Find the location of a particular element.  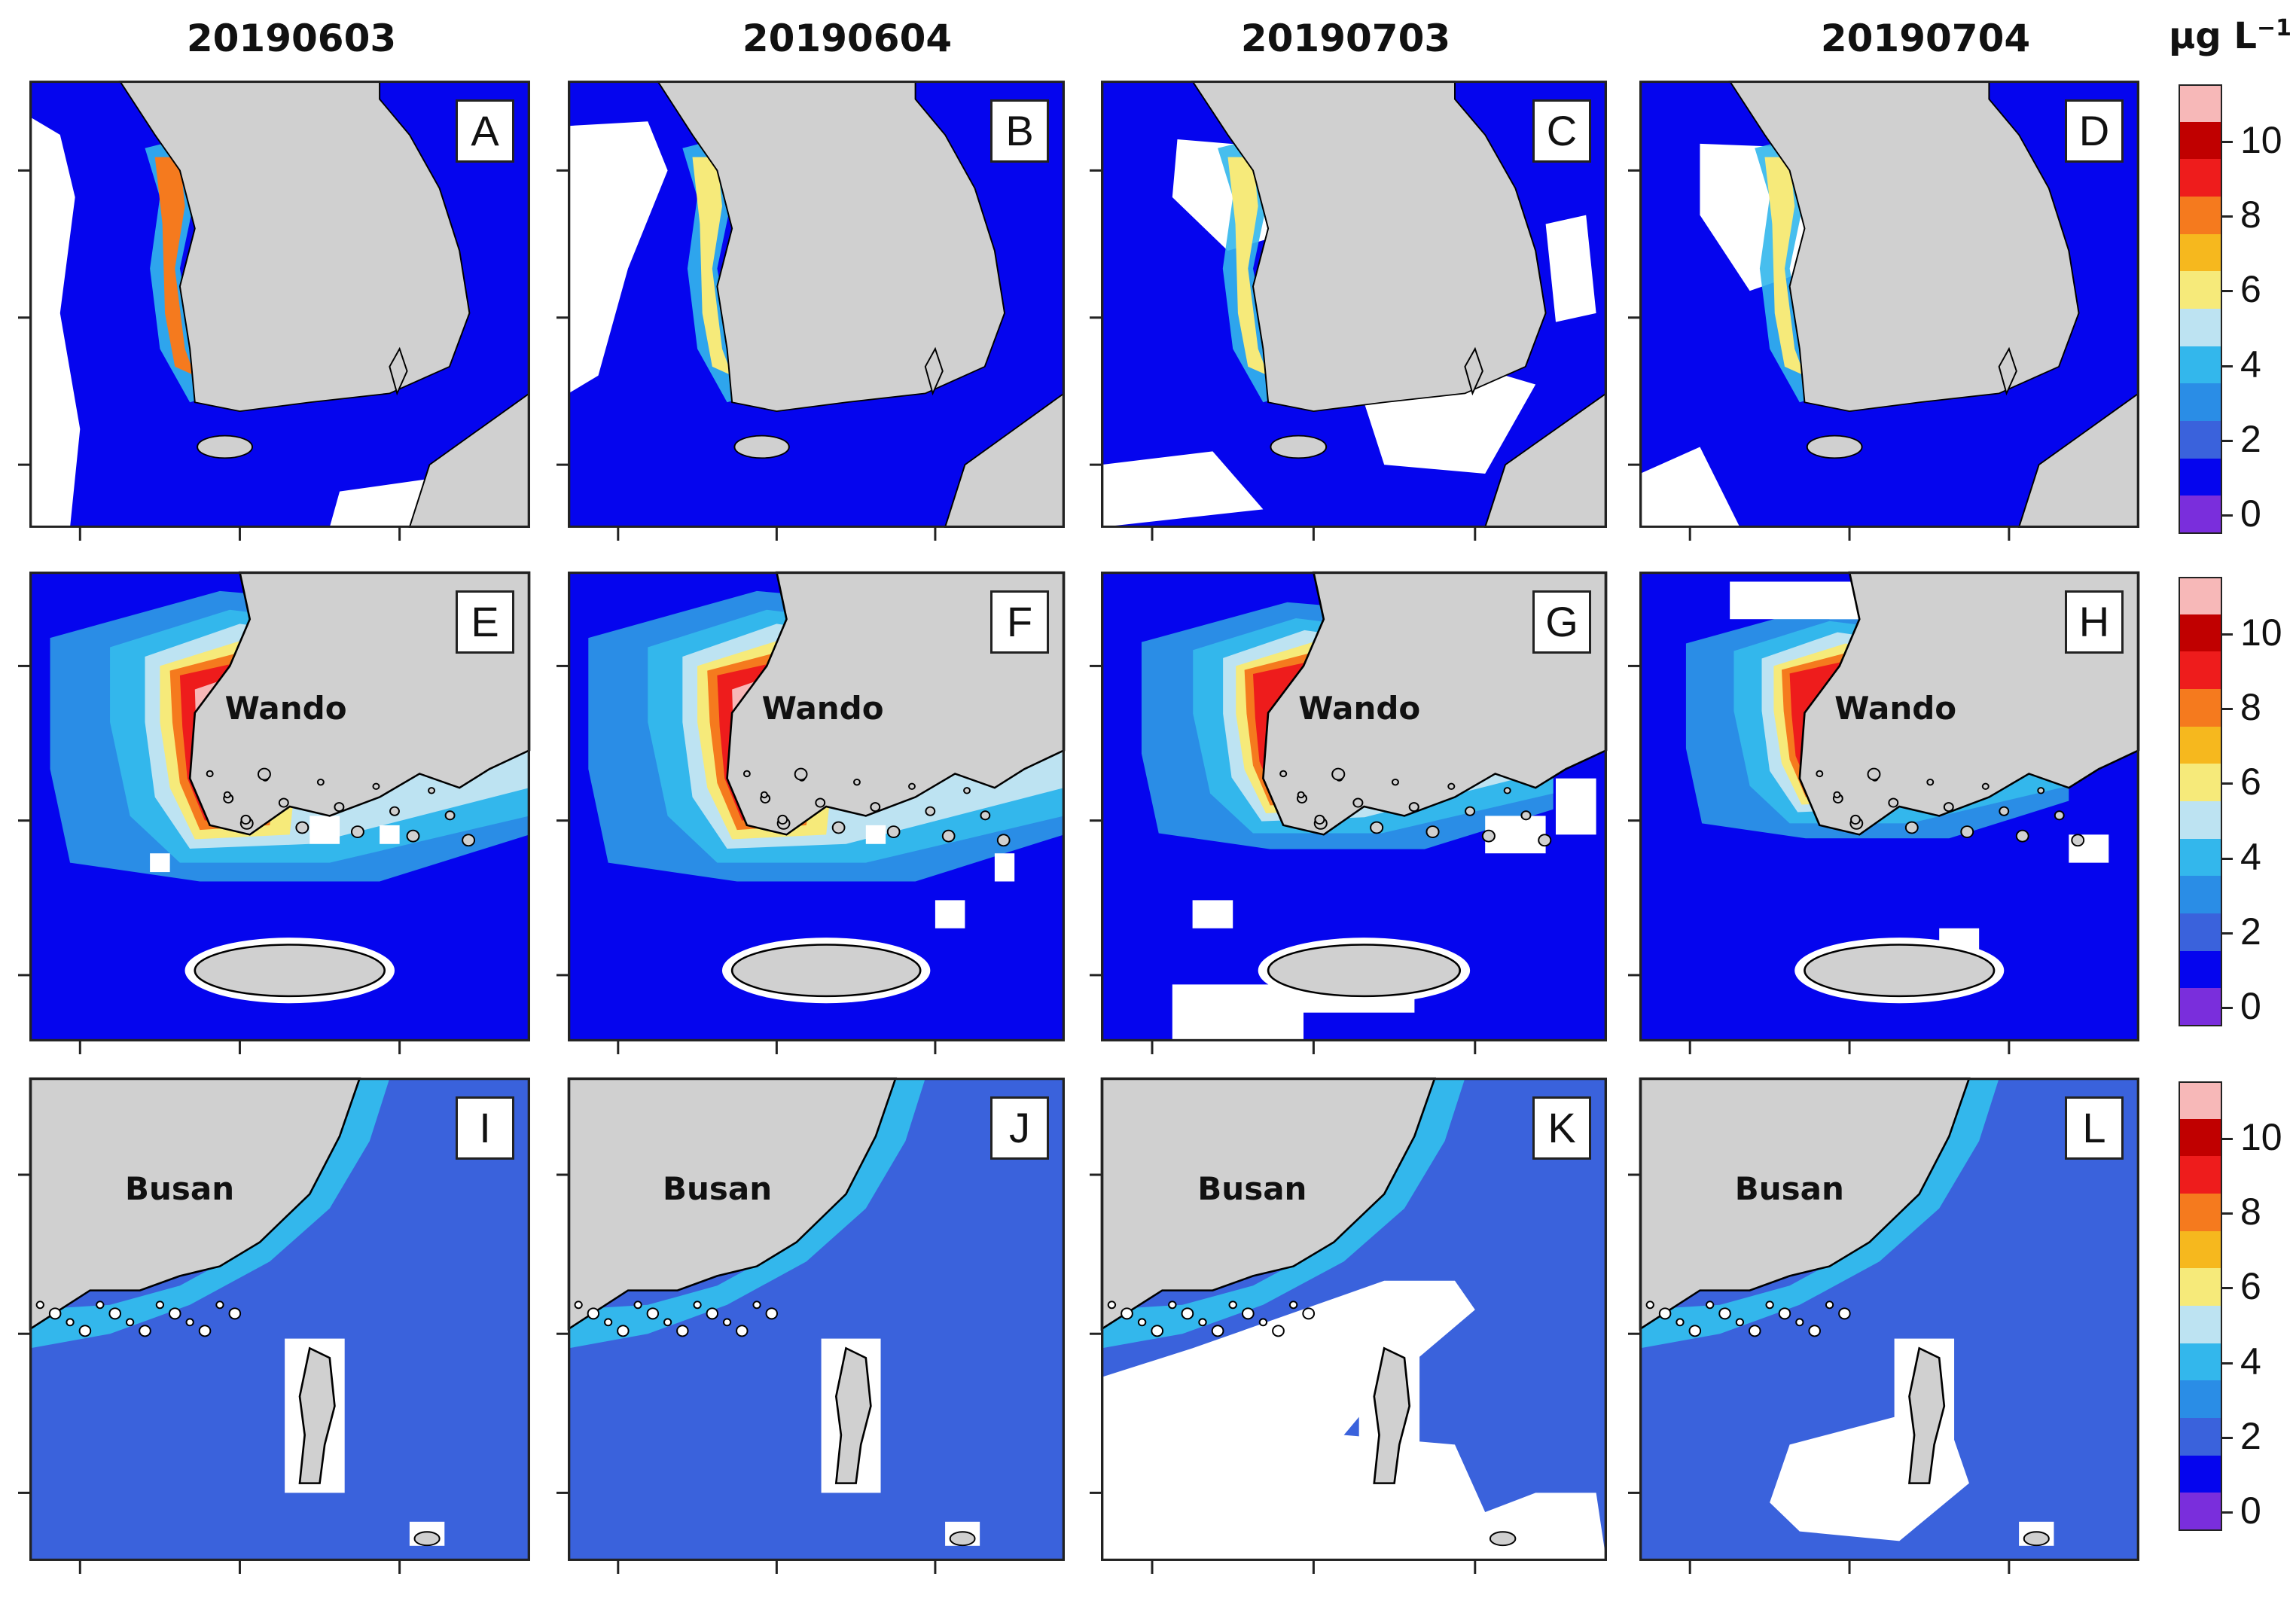

map-panel-d: D is located at coordinates (1884, 311).